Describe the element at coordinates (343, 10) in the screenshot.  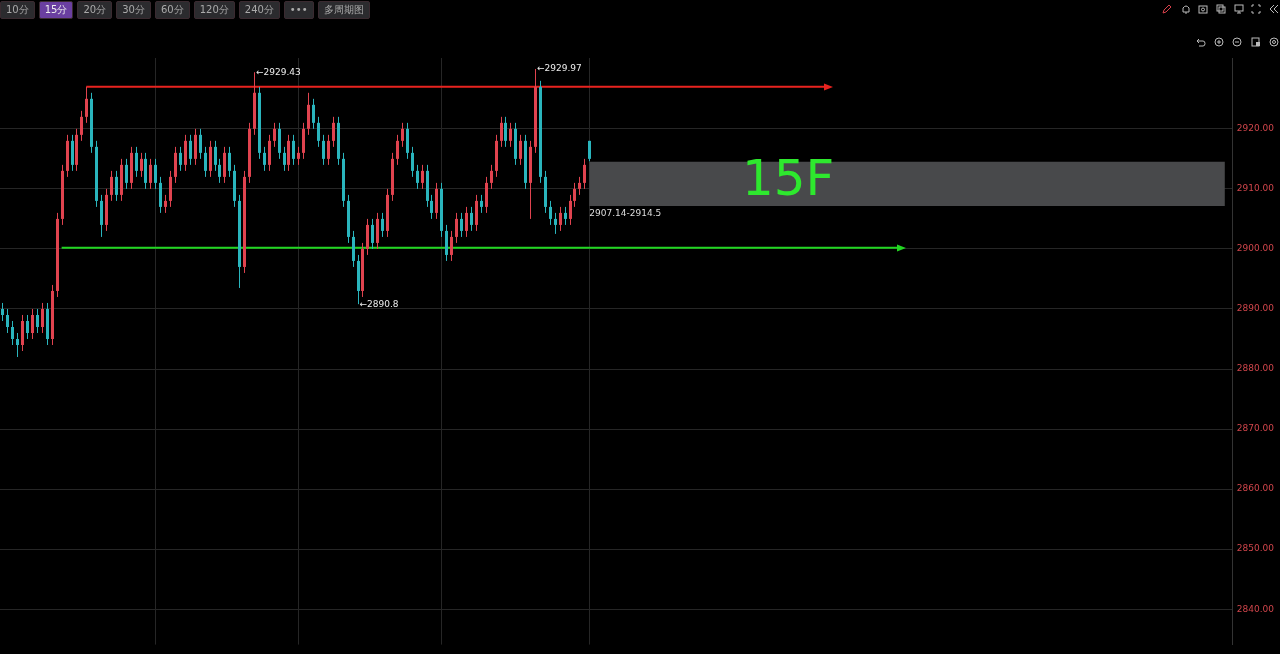
I see `text: 多周期图` at that location.